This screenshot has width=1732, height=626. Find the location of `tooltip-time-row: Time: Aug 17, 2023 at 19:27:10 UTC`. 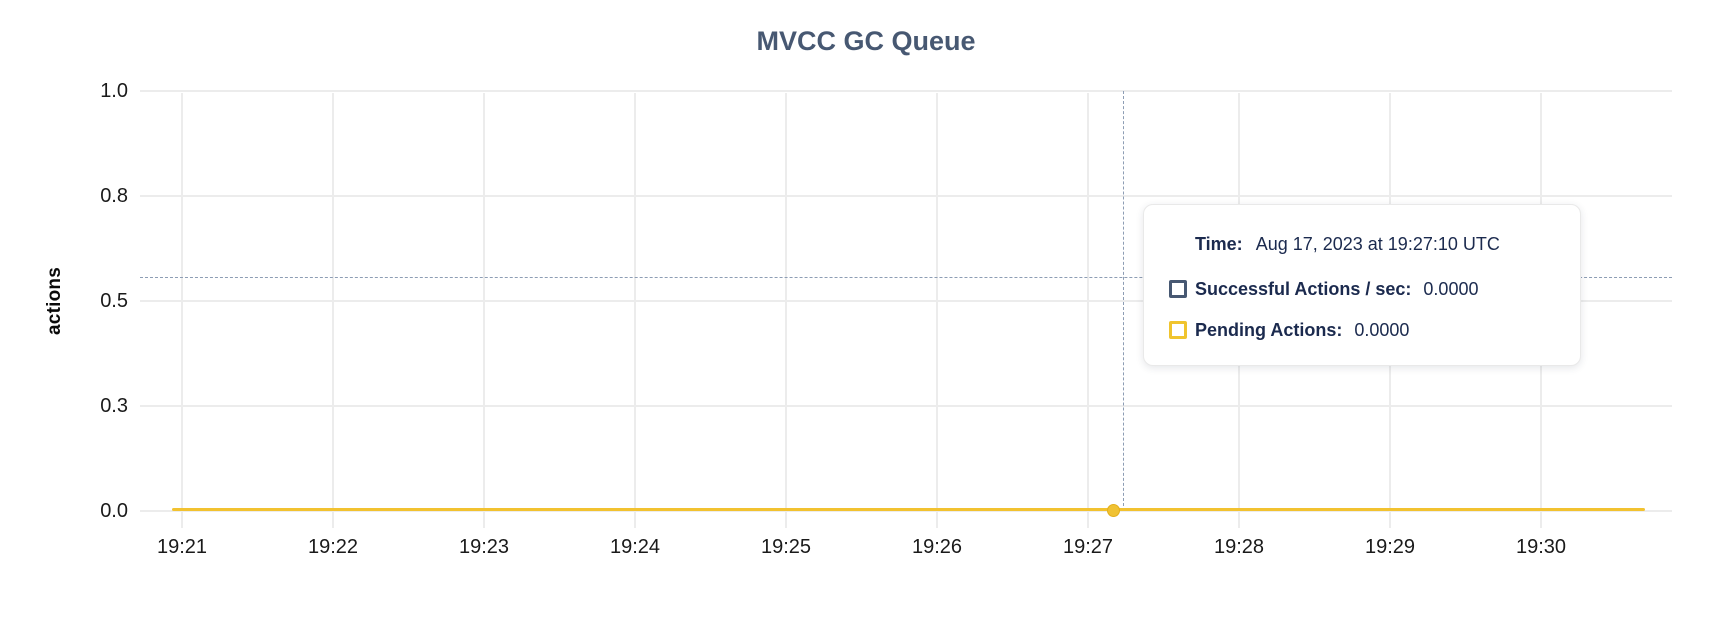

tooltip-time-row: Time: Aug 17, 2023 at 19:27:10 UTC is located at coordinates (1387, 244).